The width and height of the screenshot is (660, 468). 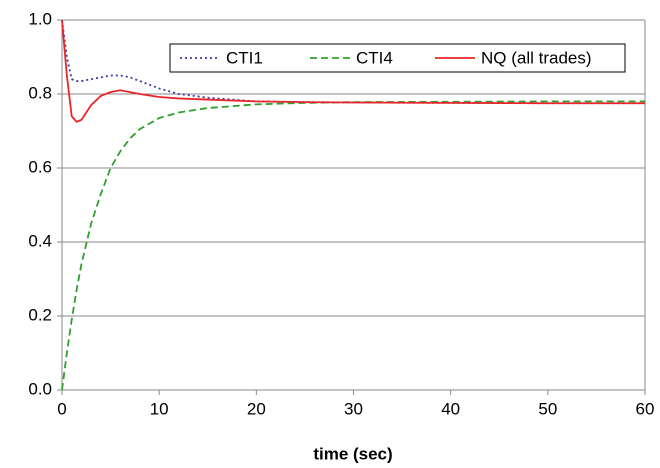 What do you see at coordinates (397, 58) in the screenshot?
I see `legend-box` at bounding box center [397, 58].